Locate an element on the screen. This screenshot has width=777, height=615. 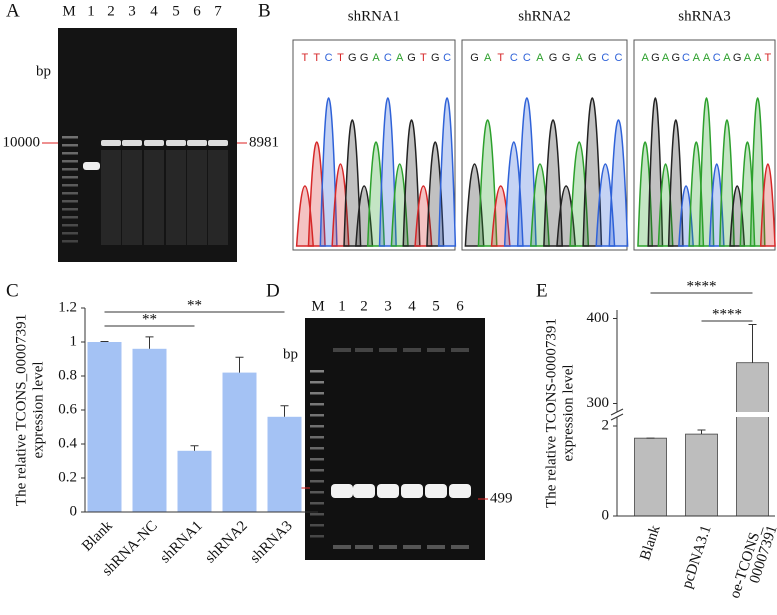
axis-break-mark is located at coordinates (617, 417).